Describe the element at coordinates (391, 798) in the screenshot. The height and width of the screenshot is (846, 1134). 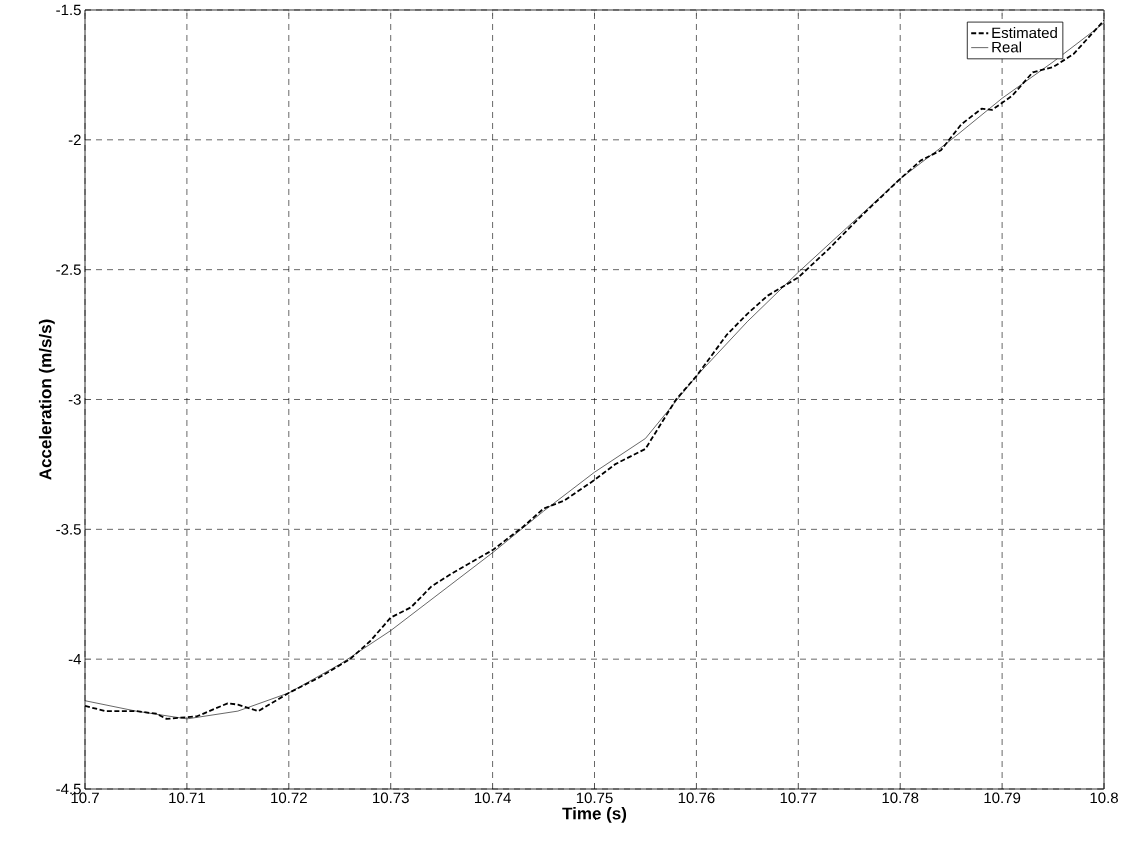
I see `x-tick-label: 10.73` at that location.